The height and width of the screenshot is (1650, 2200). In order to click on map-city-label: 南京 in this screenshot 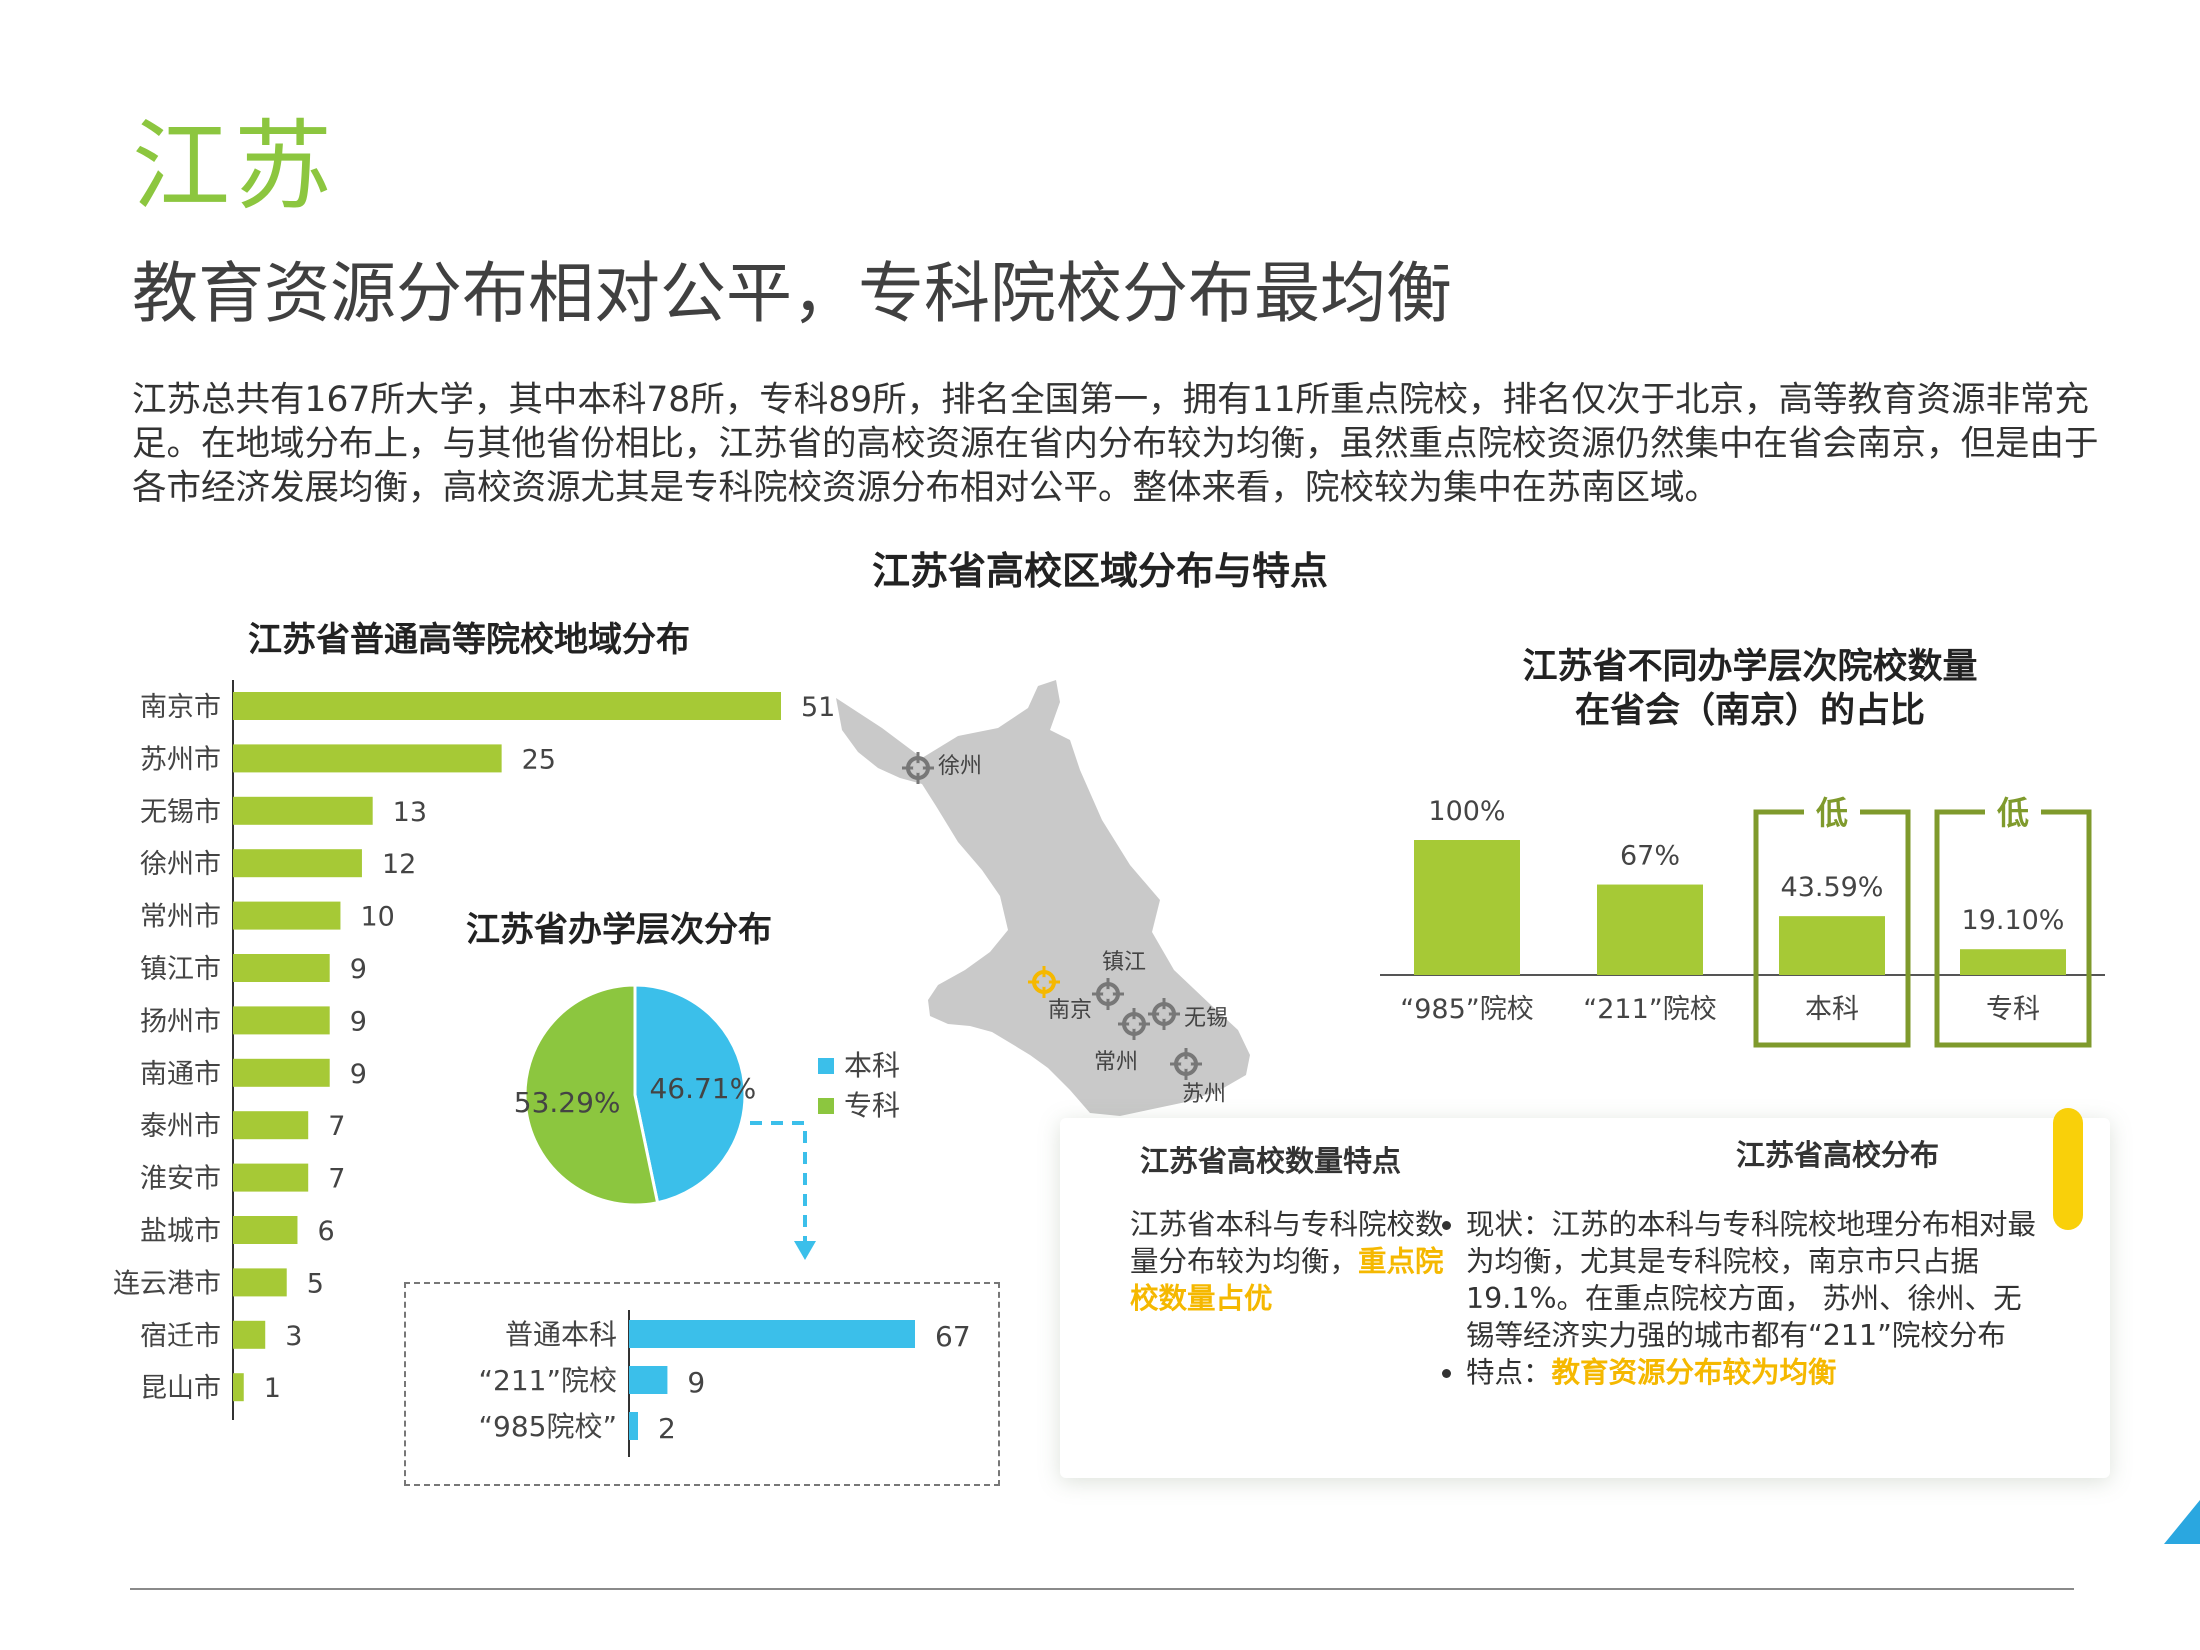, I will do `click(1070, 1010)`.